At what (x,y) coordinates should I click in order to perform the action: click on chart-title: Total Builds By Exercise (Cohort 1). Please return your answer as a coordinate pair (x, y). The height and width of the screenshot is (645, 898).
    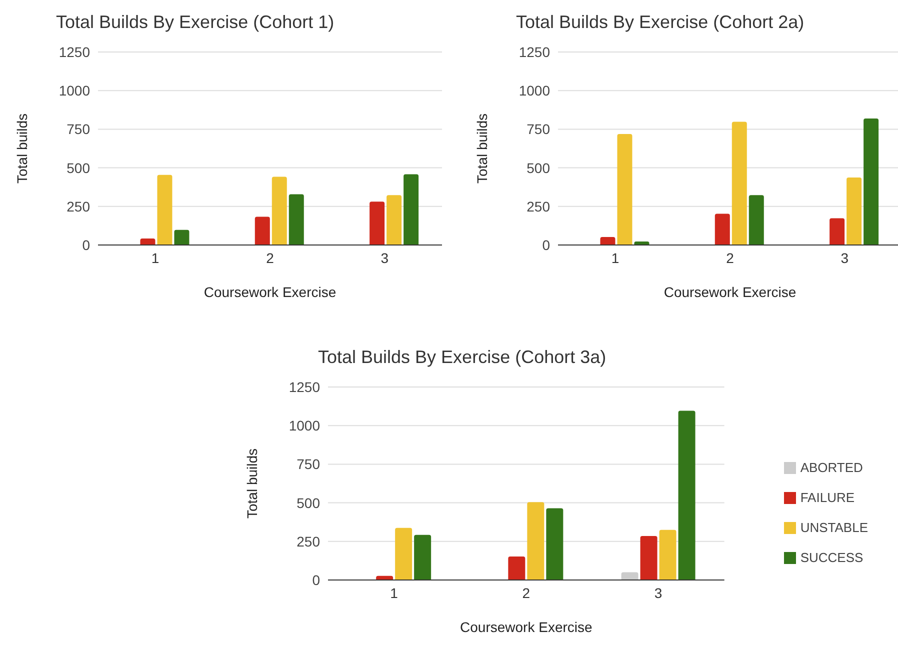
    Looking at the image, I should click on (195, 22).